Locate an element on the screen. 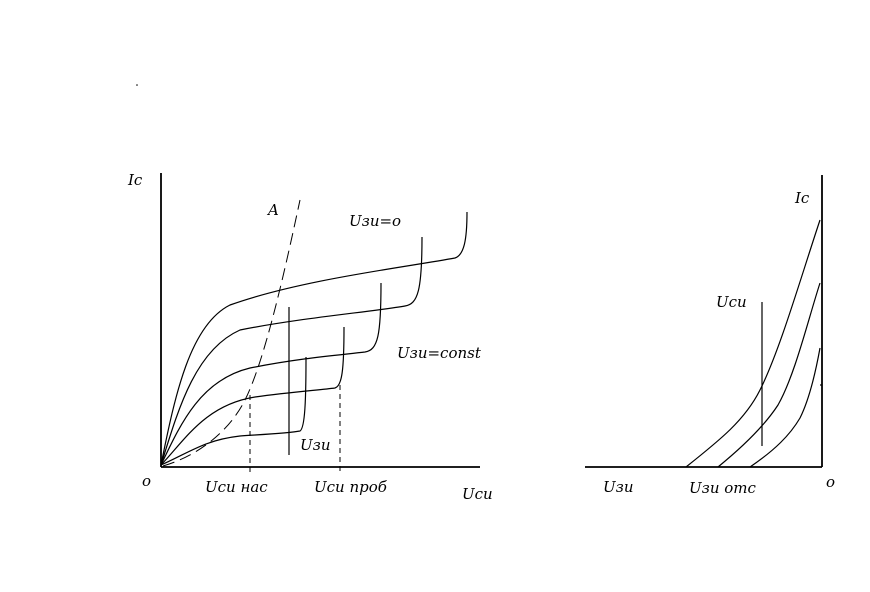  sat-voltage-label: Uси нас is located at coordinates (236, 487).